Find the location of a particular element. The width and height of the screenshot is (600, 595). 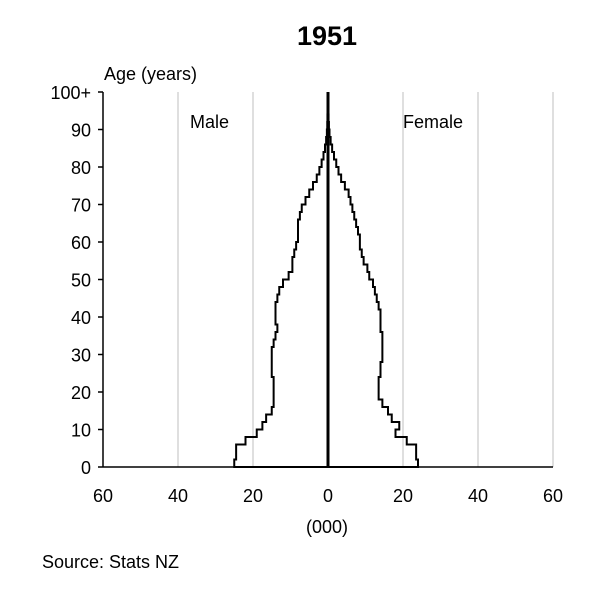

chart-title: 1951 is located at coordinates (327, 36).